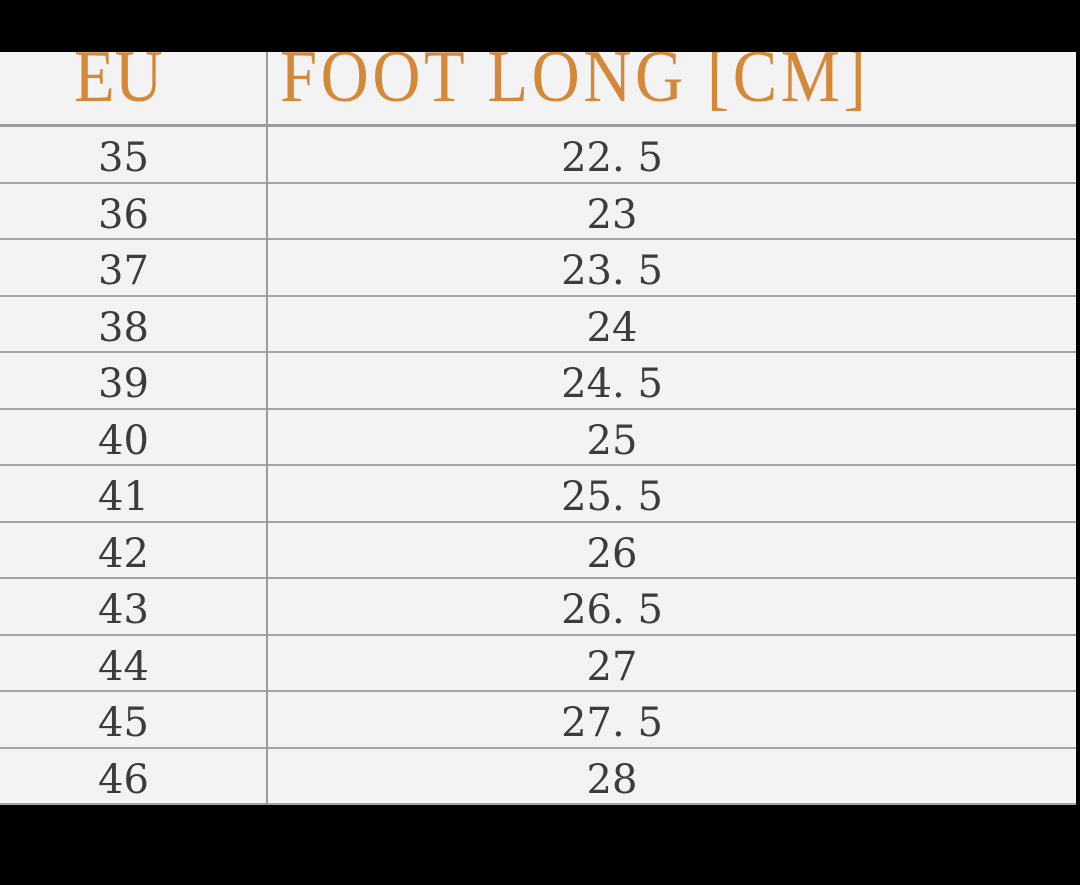 The image size is (1080, 885). Describe the element at coordinates (612, 271) in the screenshot. I see `foot-length: 23. 5` at that location.